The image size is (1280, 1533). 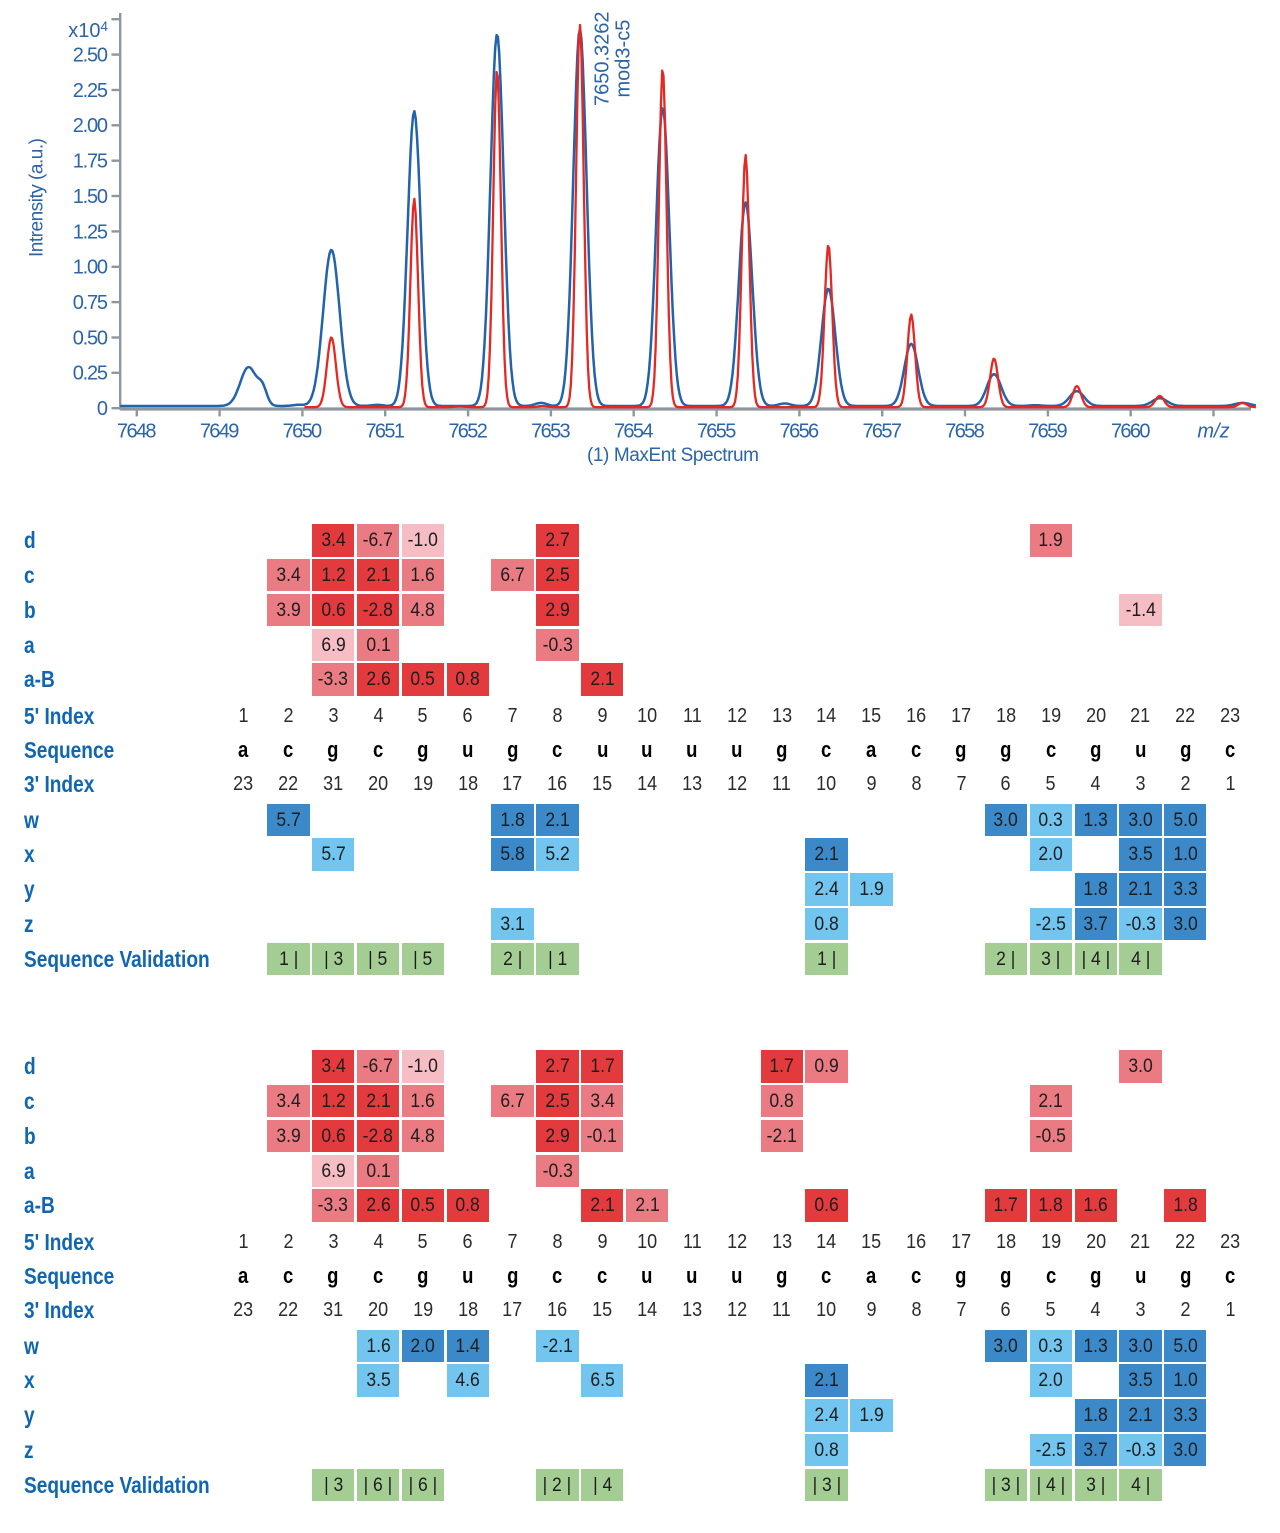 I want to click on svg-text: m/z, so click(x=1213, y=431).